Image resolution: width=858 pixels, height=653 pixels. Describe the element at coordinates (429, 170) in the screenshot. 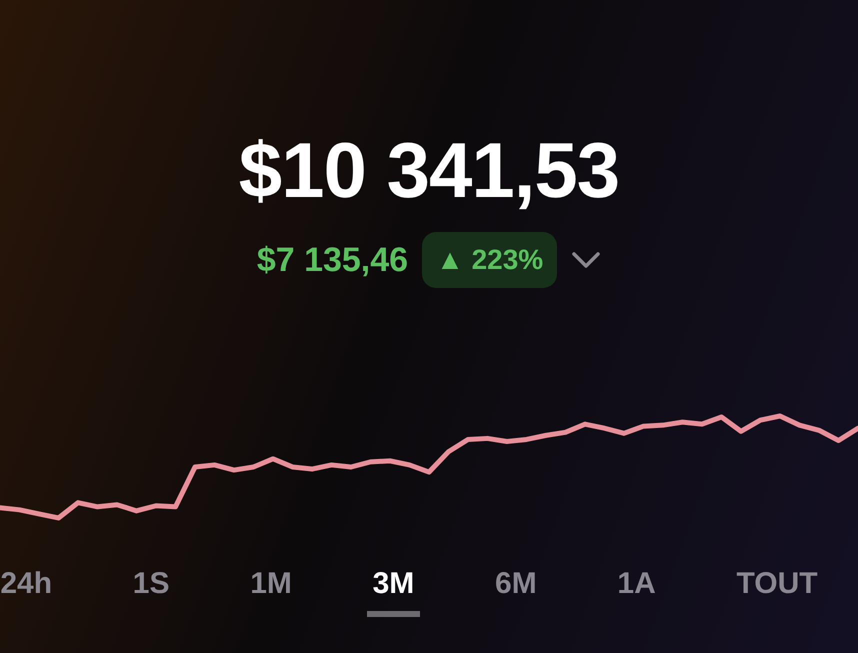

I see `chart-title: $10 341,53` at that location.